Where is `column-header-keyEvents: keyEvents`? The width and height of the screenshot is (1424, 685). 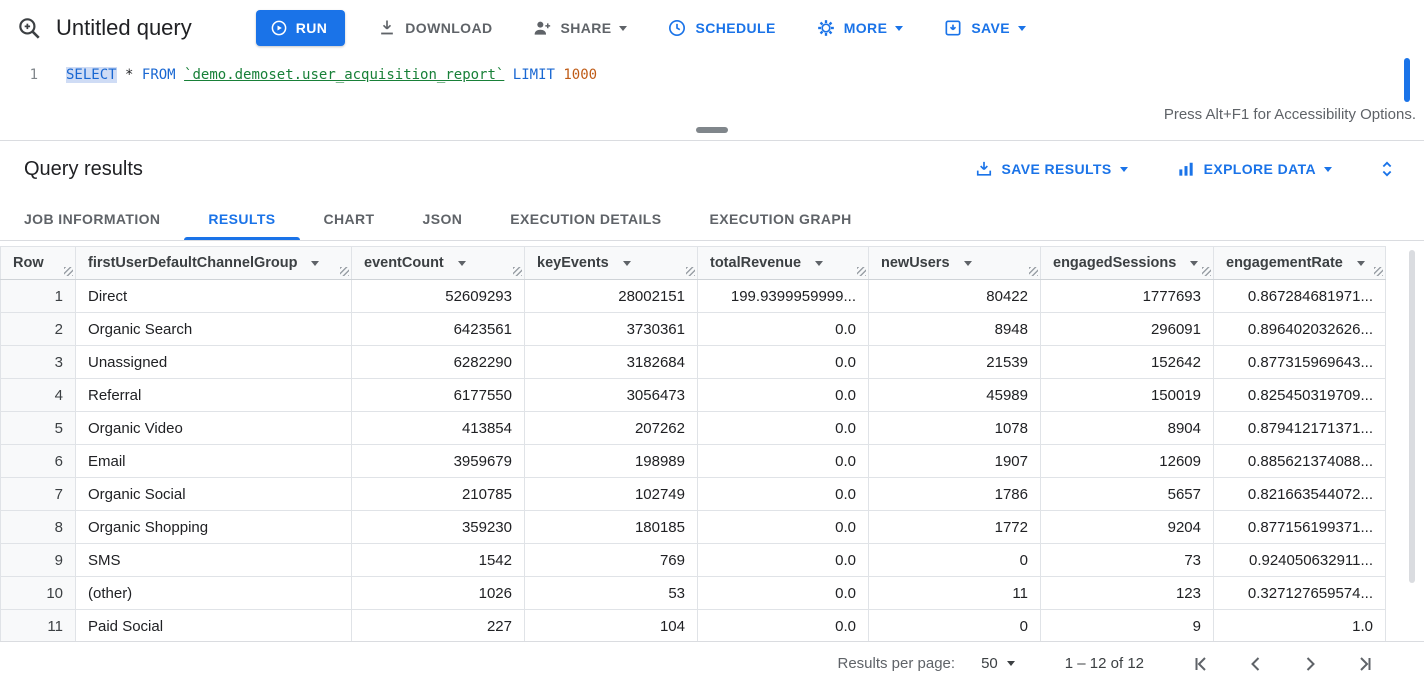 column-header-keyEvents: keyEvents is located at coordinates (611, 263).